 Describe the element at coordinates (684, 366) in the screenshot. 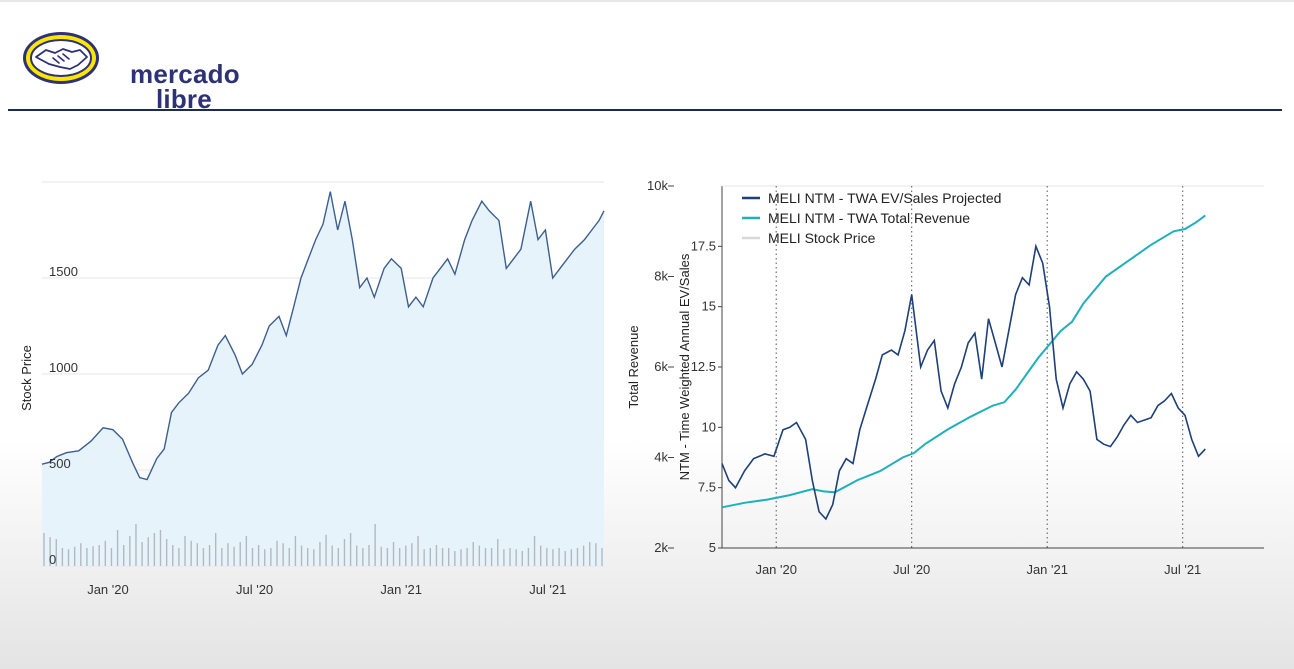

I see `y-axis-label-ev-sales: NTM - Time Weighted Annual EV/Sales` at that location.